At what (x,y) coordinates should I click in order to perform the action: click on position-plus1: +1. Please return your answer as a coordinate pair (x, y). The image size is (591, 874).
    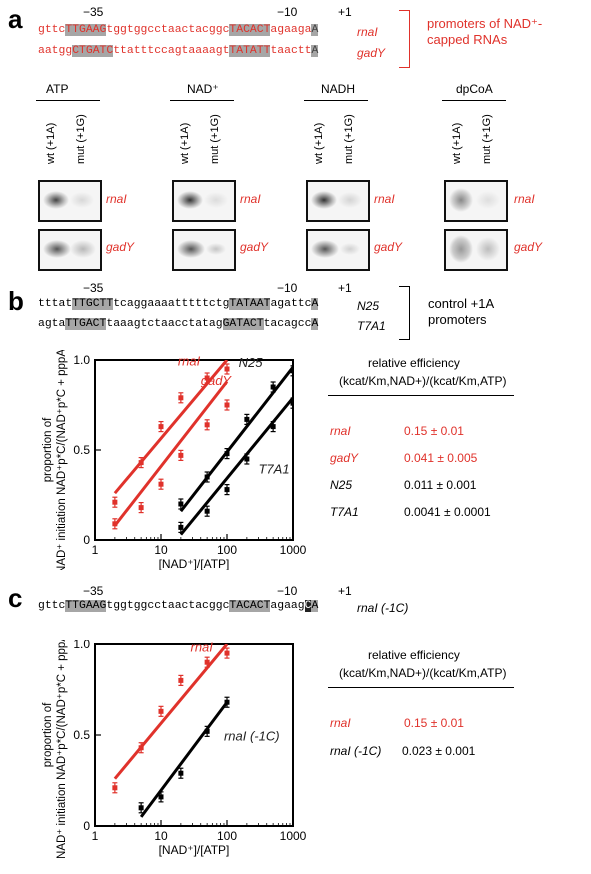
    Looking at the image, I should click on (345, 591).